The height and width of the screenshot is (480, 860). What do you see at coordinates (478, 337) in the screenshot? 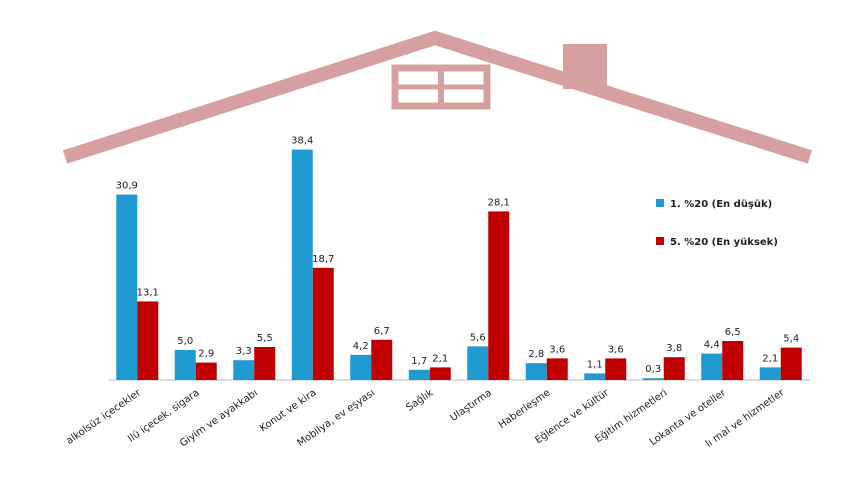
I see `value-label: 5,6` at bounding box center [478, 337].